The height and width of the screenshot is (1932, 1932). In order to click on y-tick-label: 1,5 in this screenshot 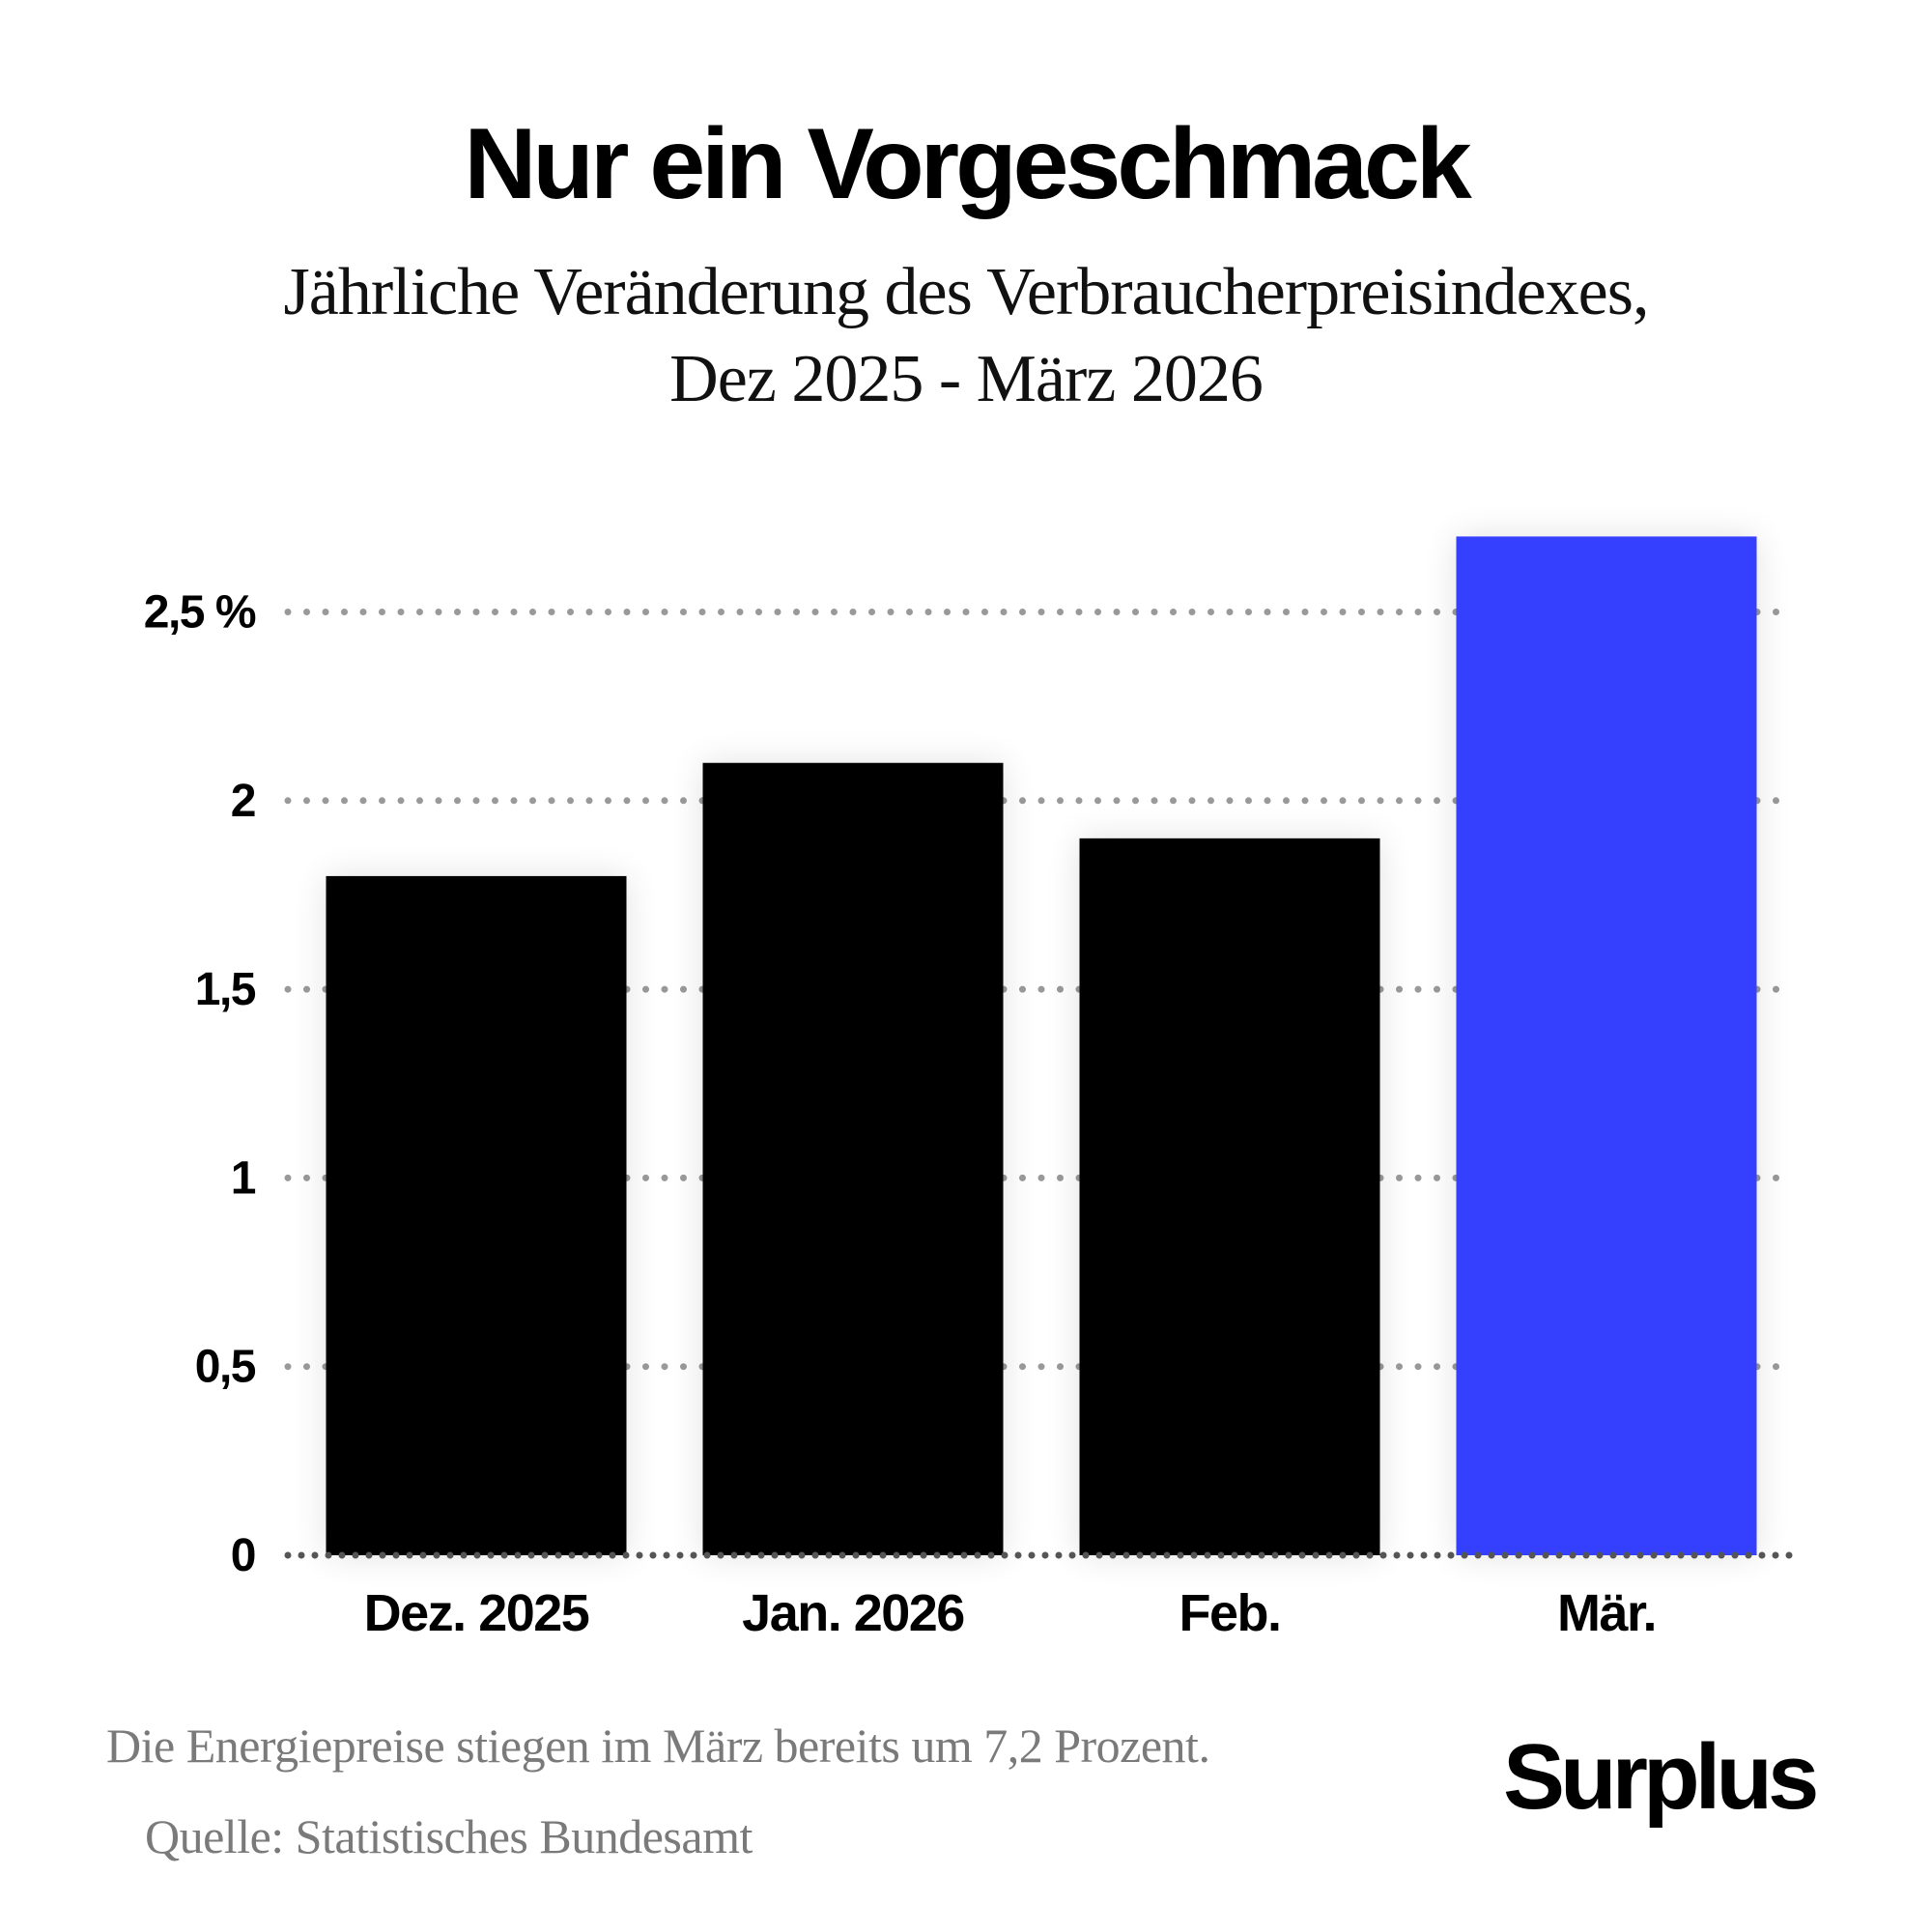, I will do `click(225, 989)`.